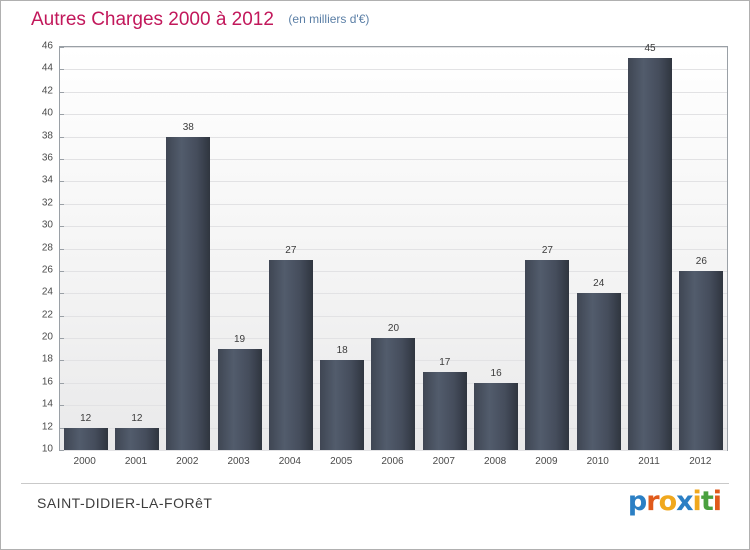 This screenshot has width=750, height=550. Describe the element at coordinates (443, 461) in the screenshot. I see `x-tick-label: 2007` at that location.